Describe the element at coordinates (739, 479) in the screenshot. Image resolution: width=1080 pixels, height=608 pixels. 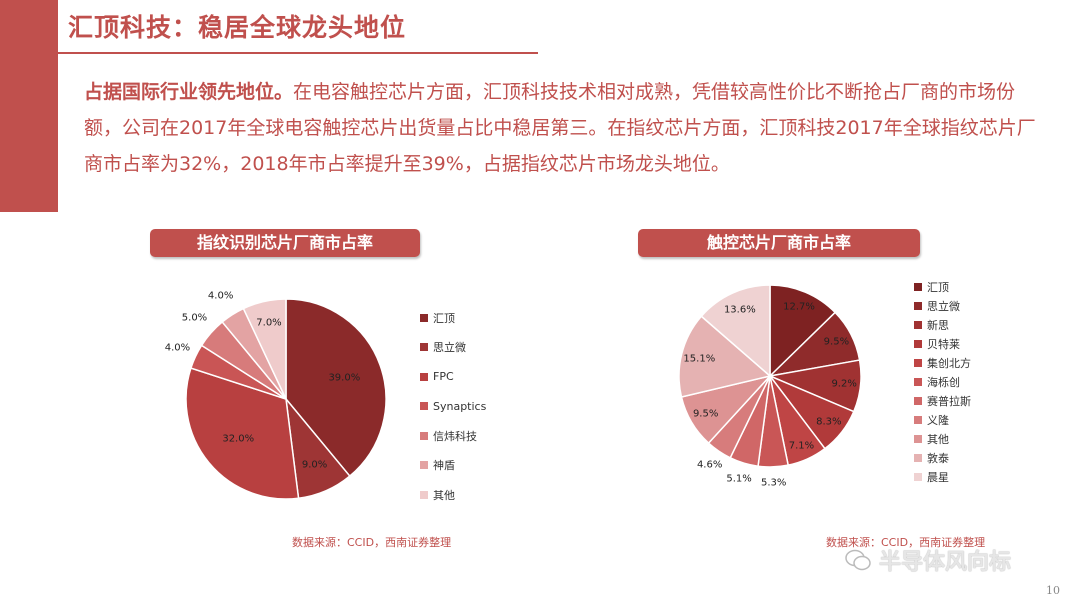
I see `data-label: 5.1%` at that location.